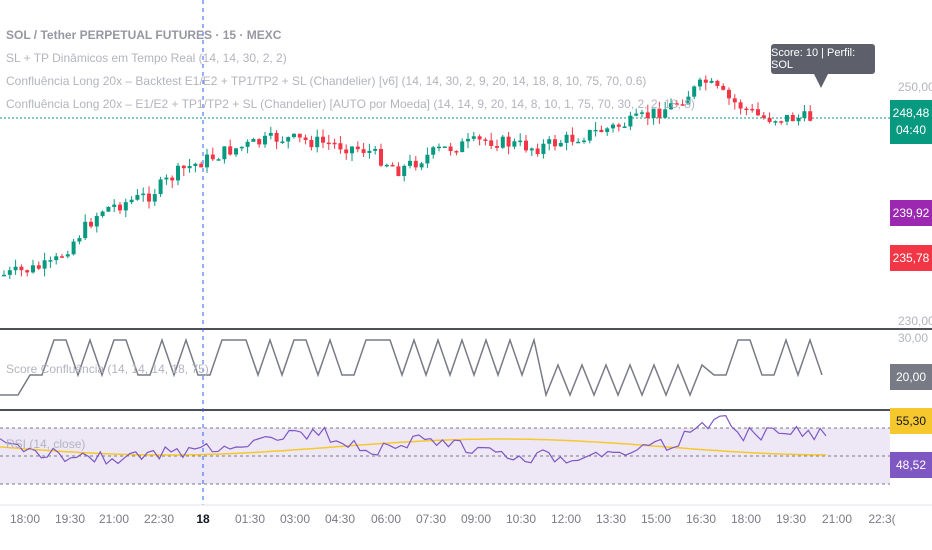 This screenshot has height=550, width=932. Describe the element at coordinates (431, 519) in the screenshot. I see `time-label: 07:30` at that location.